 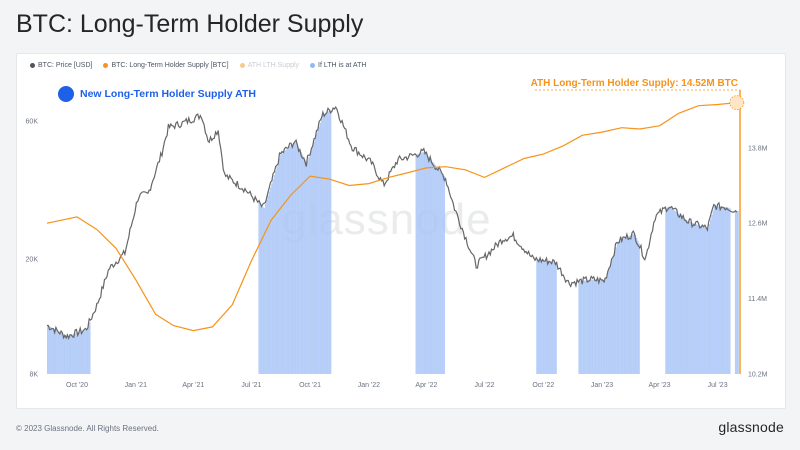 What do you see at coordinates (193, 385) in the screenshot?
I see `x-tick-label: Apr '21` at bounding box center [193, 385].